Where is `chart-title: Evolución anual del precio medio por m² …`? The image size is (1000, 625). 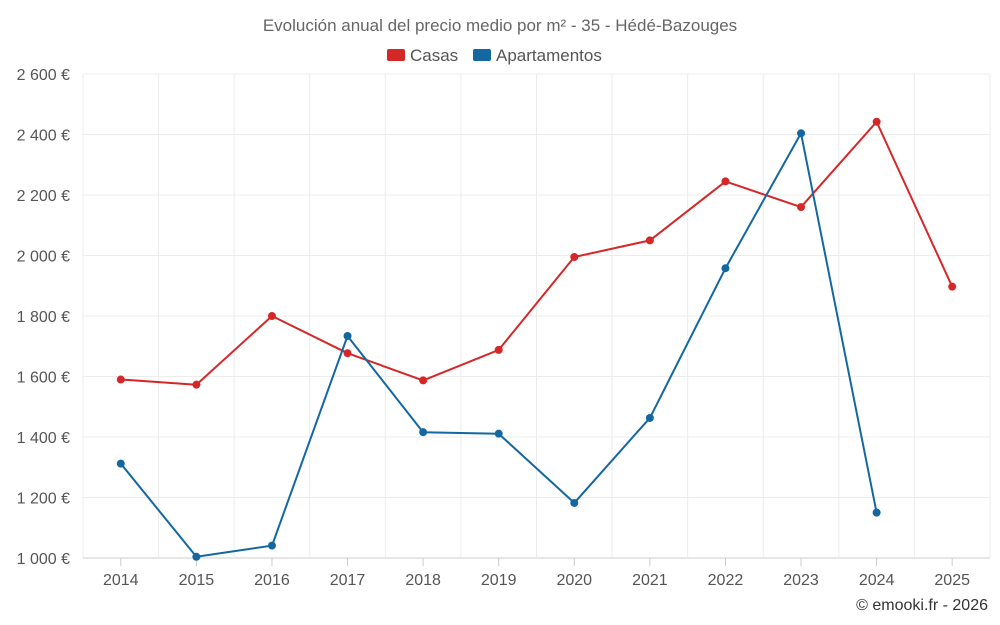 chart-title: Evolución anual del precio medio por m² … is located at coordinates (500, 25).